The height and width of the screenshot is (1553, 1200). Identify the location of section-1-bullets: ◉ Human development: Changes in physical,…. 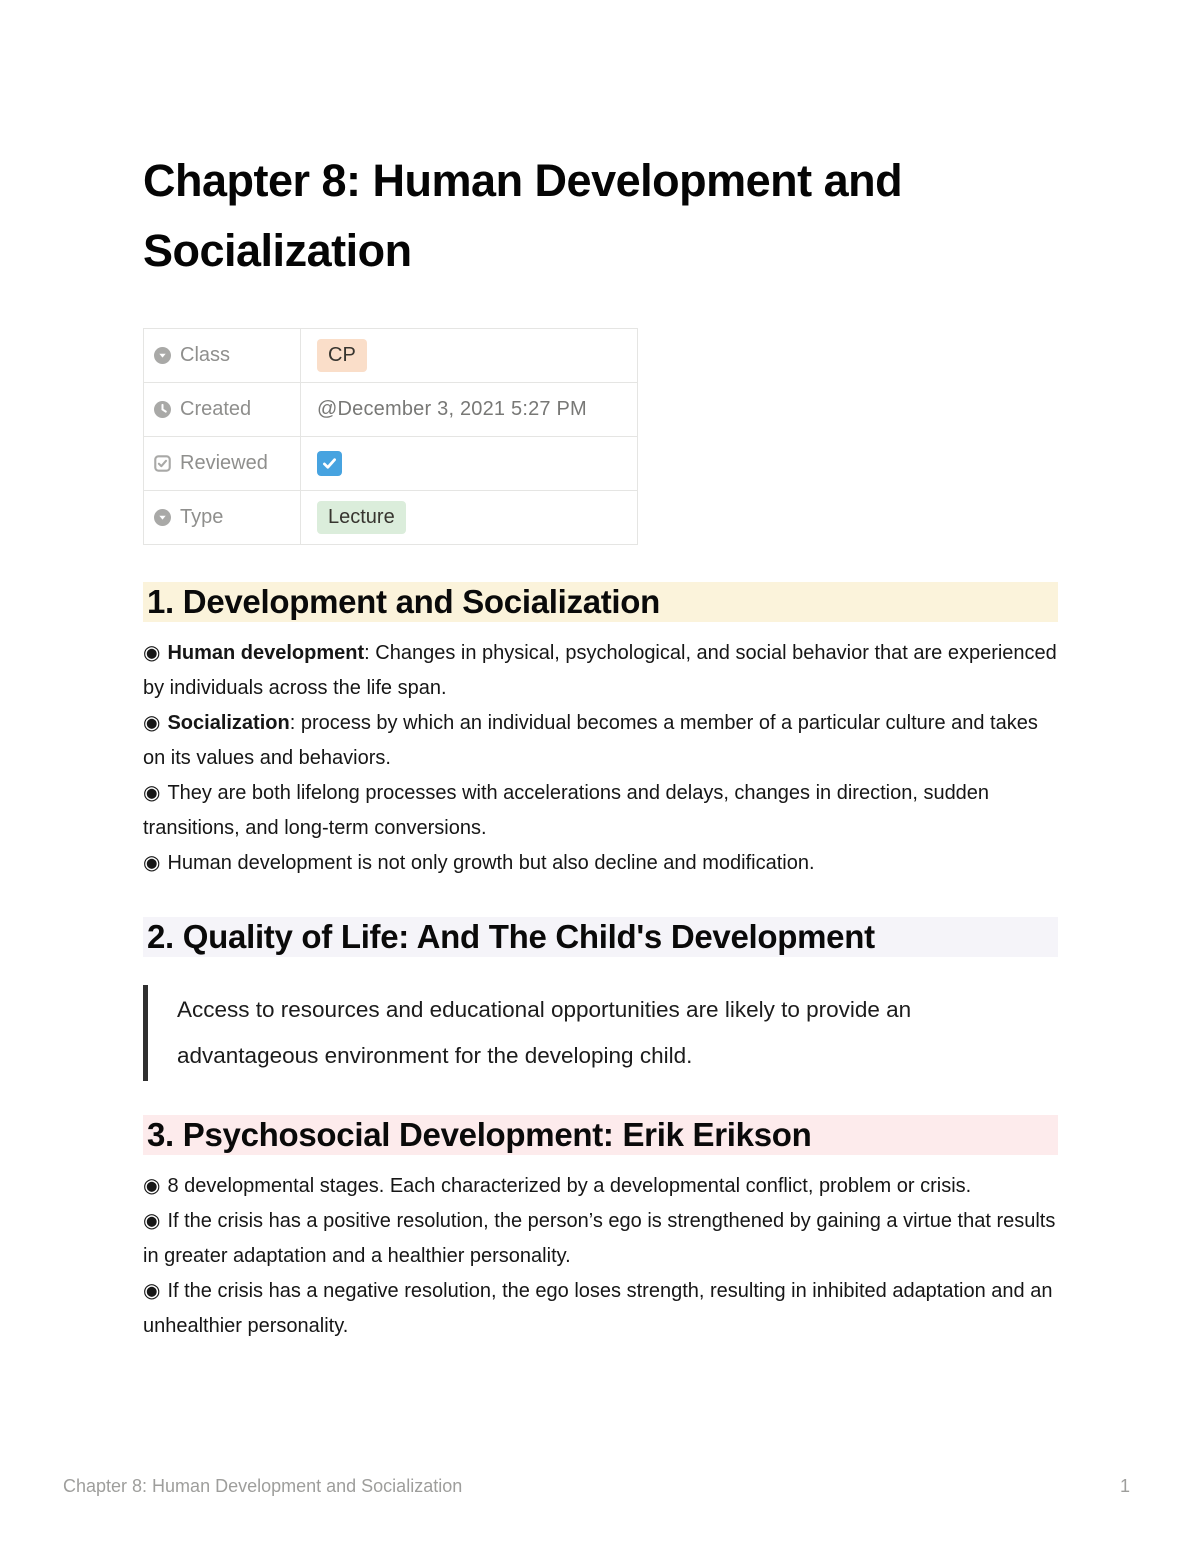
(600, 758).